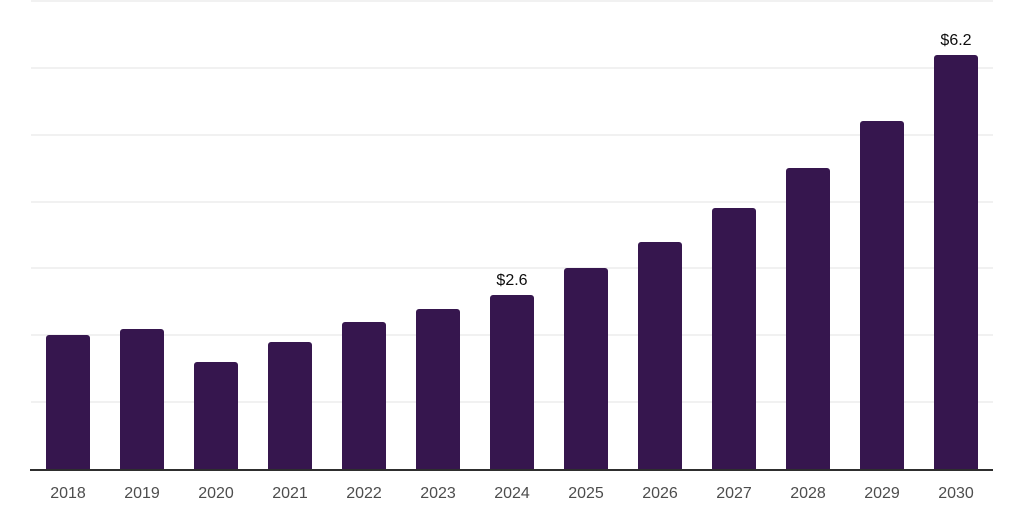 Image resolution: width=1024 pixels, height=512 pixels. What do you see at coordinates (956, 40) in the screenshot?
I see `bar-value-label: $6.2` at bounding box center [956, 40].